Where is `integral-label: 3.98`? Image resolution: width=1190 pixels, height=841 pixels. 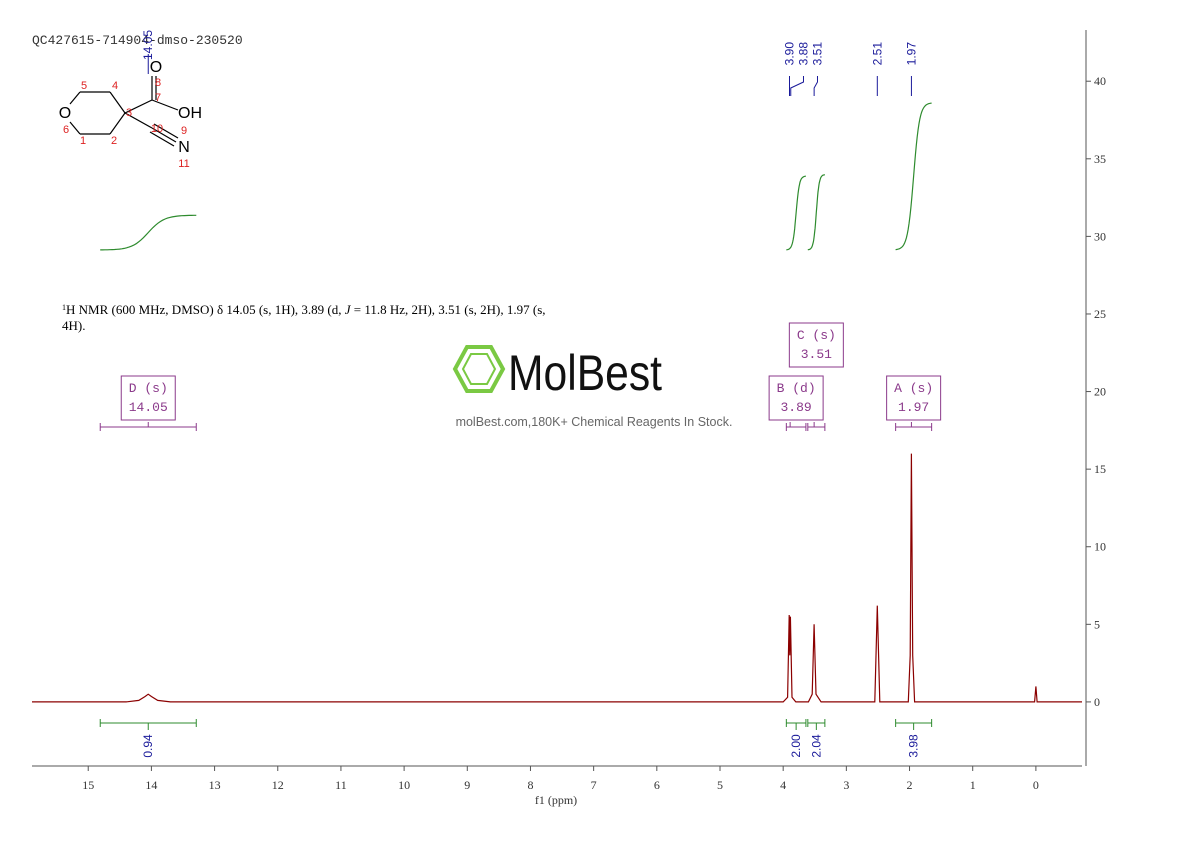
integral-label: 3.98 is located at coordinates (914, 746).